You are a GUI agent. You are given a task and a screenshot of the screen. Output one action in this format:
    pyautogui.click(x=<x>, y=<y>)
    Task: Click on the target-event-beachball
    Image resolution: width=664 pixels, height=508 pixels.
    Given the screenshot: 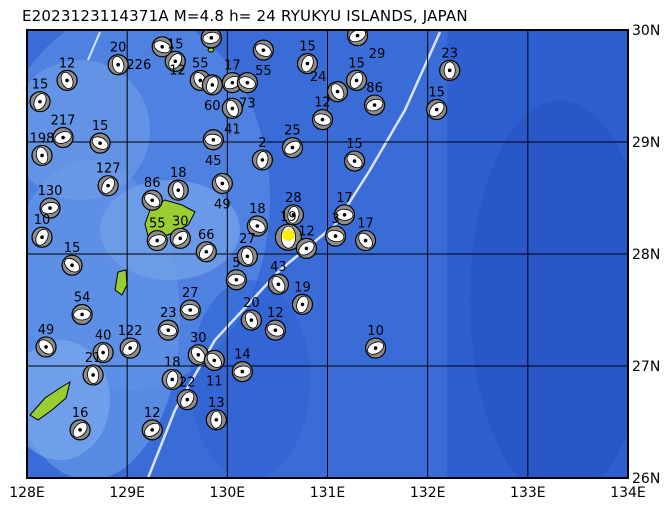 What is the action you would take?
    pyautogui.click(x=288, y=237)
    